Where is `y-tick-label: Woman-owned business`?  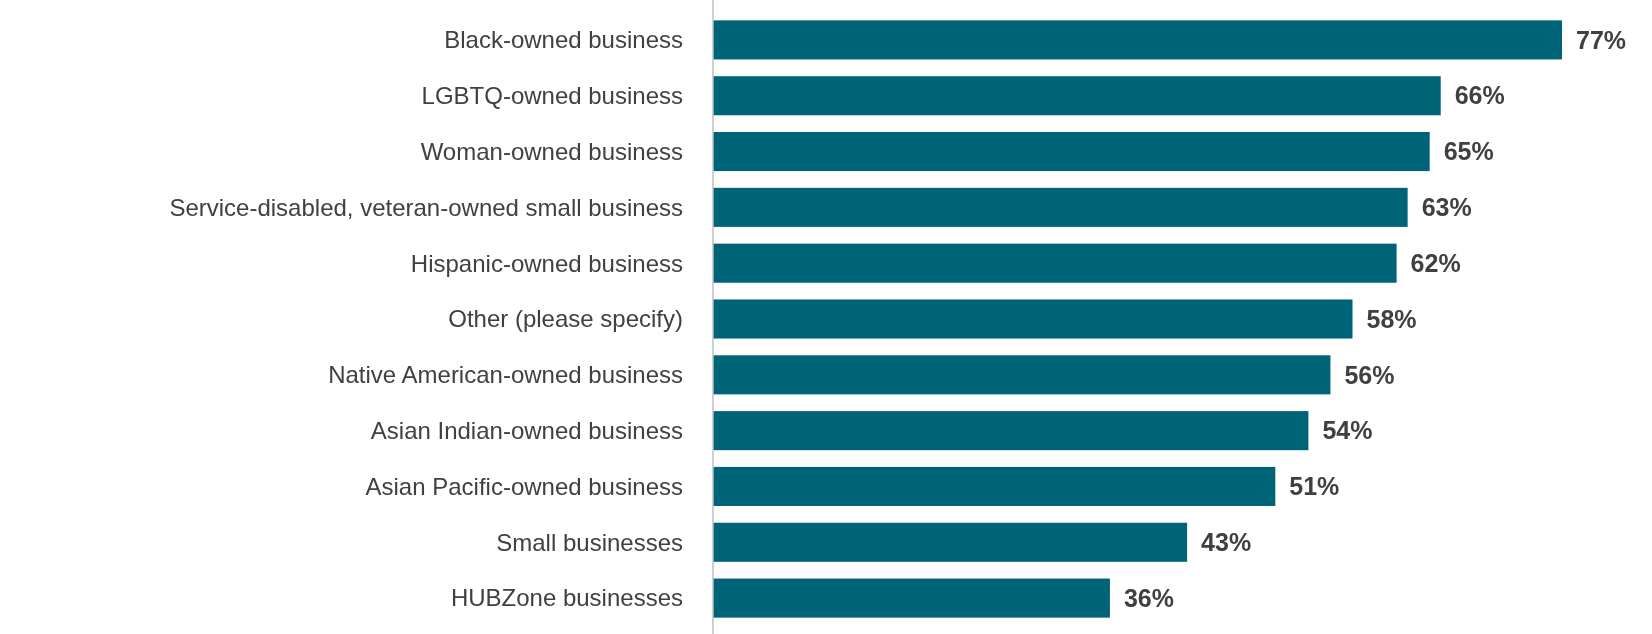 y-tick-label: Woman-owned business is located at coordinates (551, 151).